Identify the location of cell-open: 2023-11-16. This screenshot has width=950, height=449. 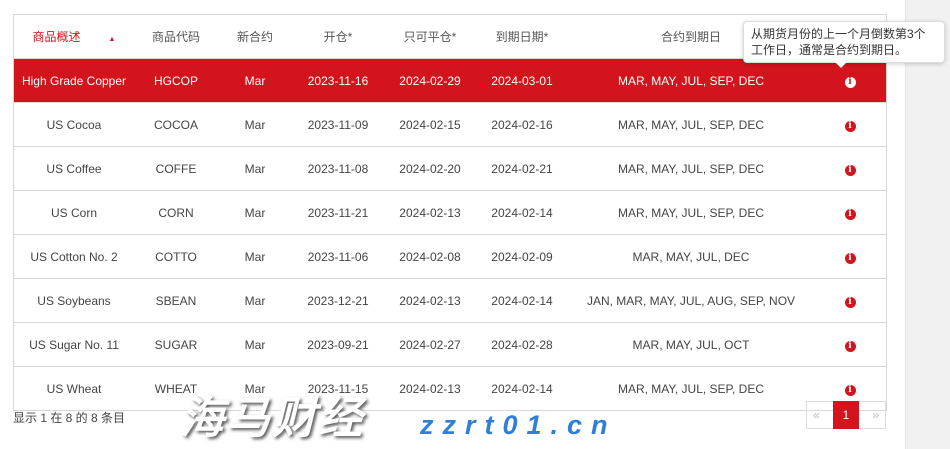
(338, 80).